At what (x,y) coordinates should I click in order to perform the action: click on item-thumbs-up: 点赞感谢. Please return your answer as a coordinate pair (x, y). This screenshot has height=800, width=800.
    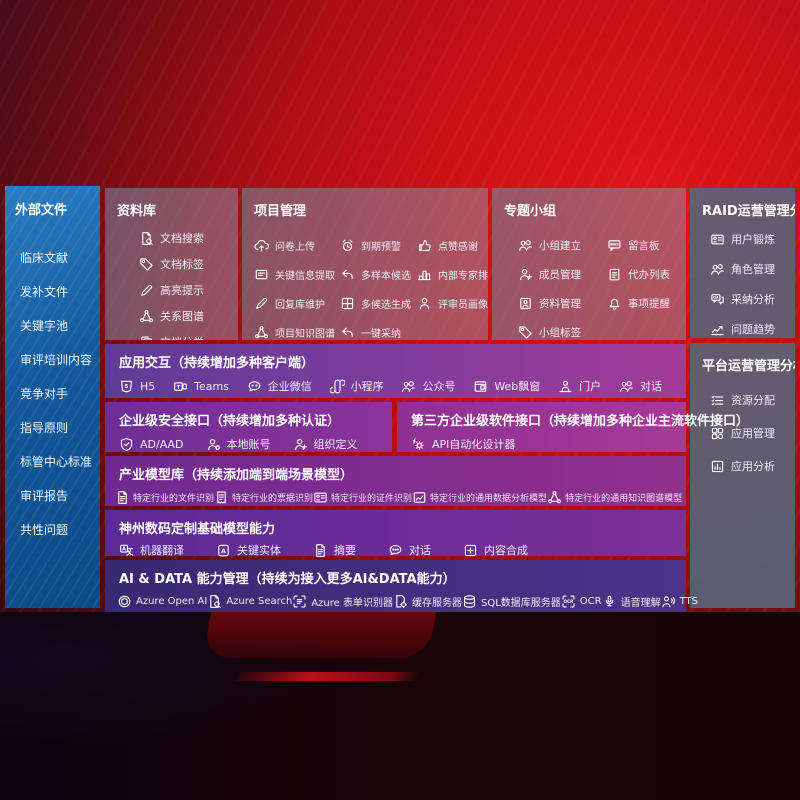
    Looking at the image, I should click on (452, 245).